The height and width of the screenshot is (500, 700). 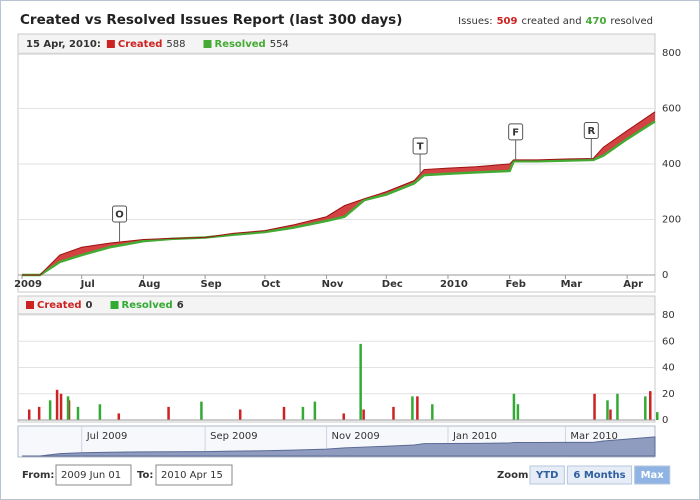 What do you see at coordinates (507, 21) in the screenshot?
I see `summary-created: 509` at bounding box center [507, 21].